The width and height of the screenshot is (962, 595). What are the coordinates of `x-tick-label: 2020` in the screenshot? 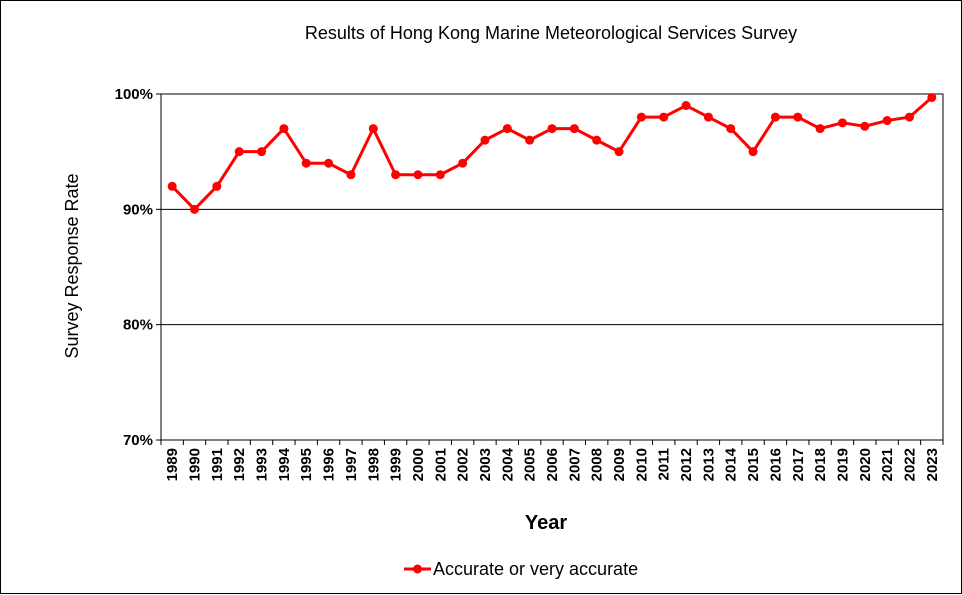 It's located at (865, 464).